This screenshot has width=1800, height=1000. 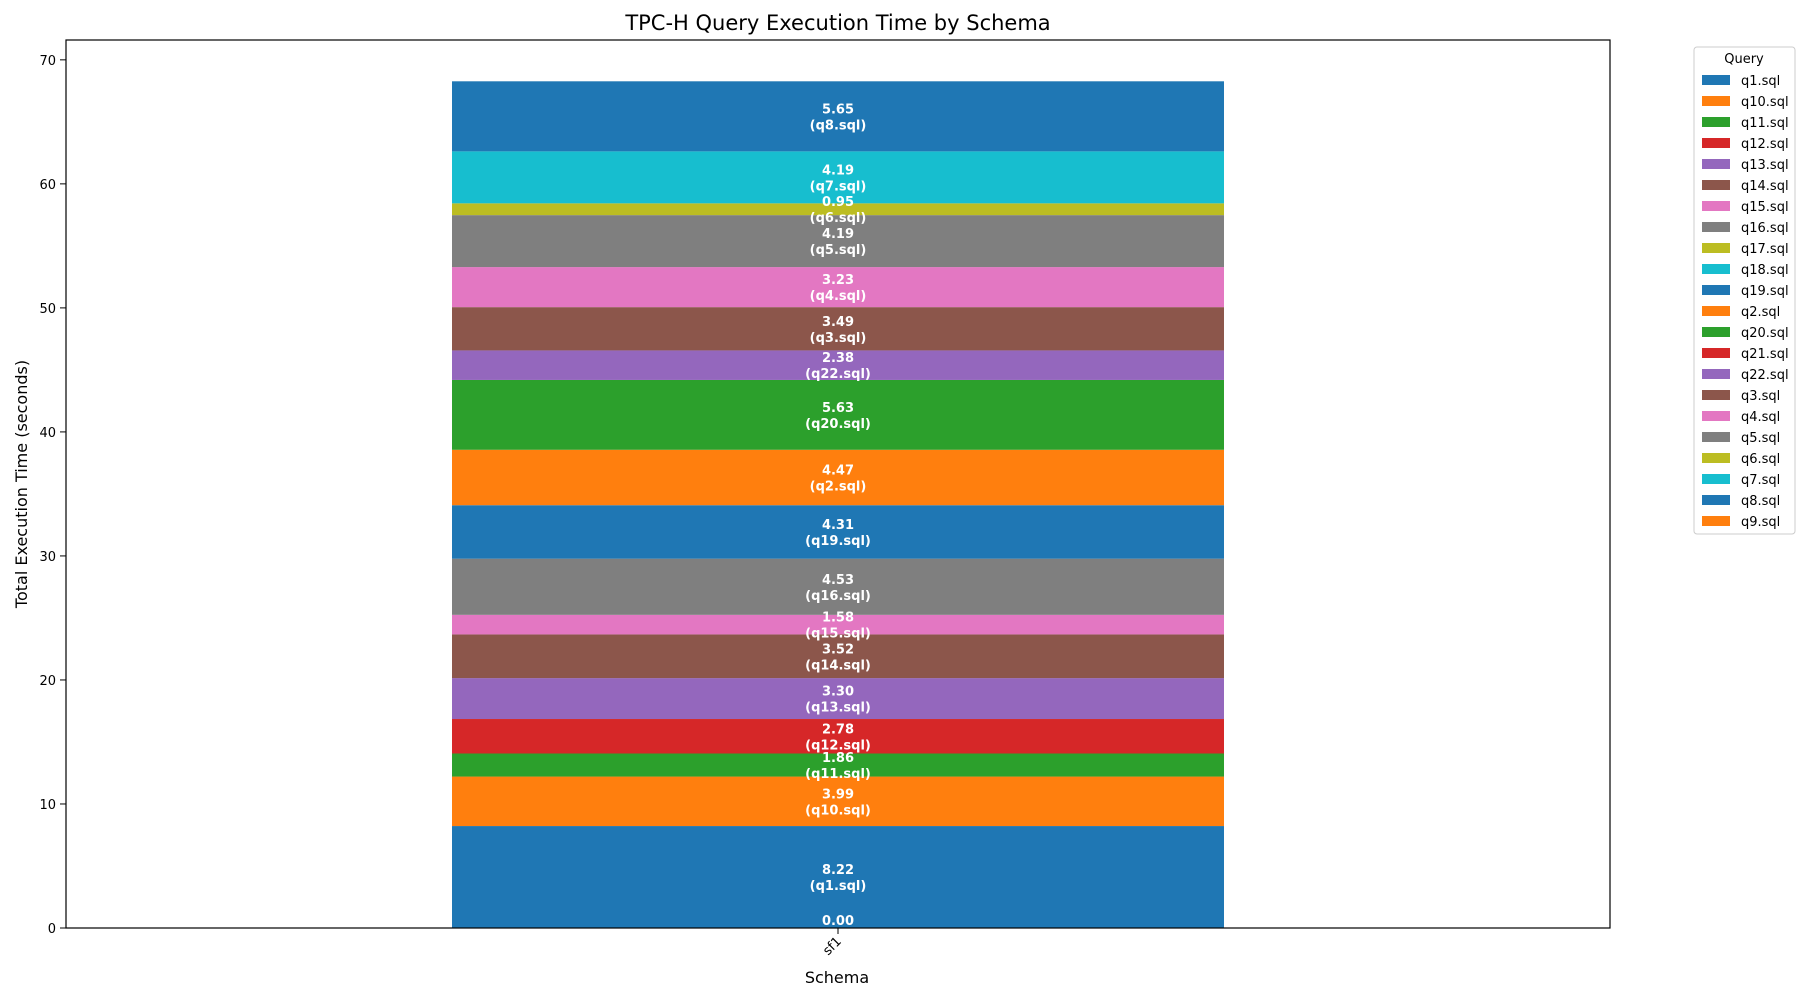 I want to click on data-label-series: (q4.sql), so click(x=838, y=296).